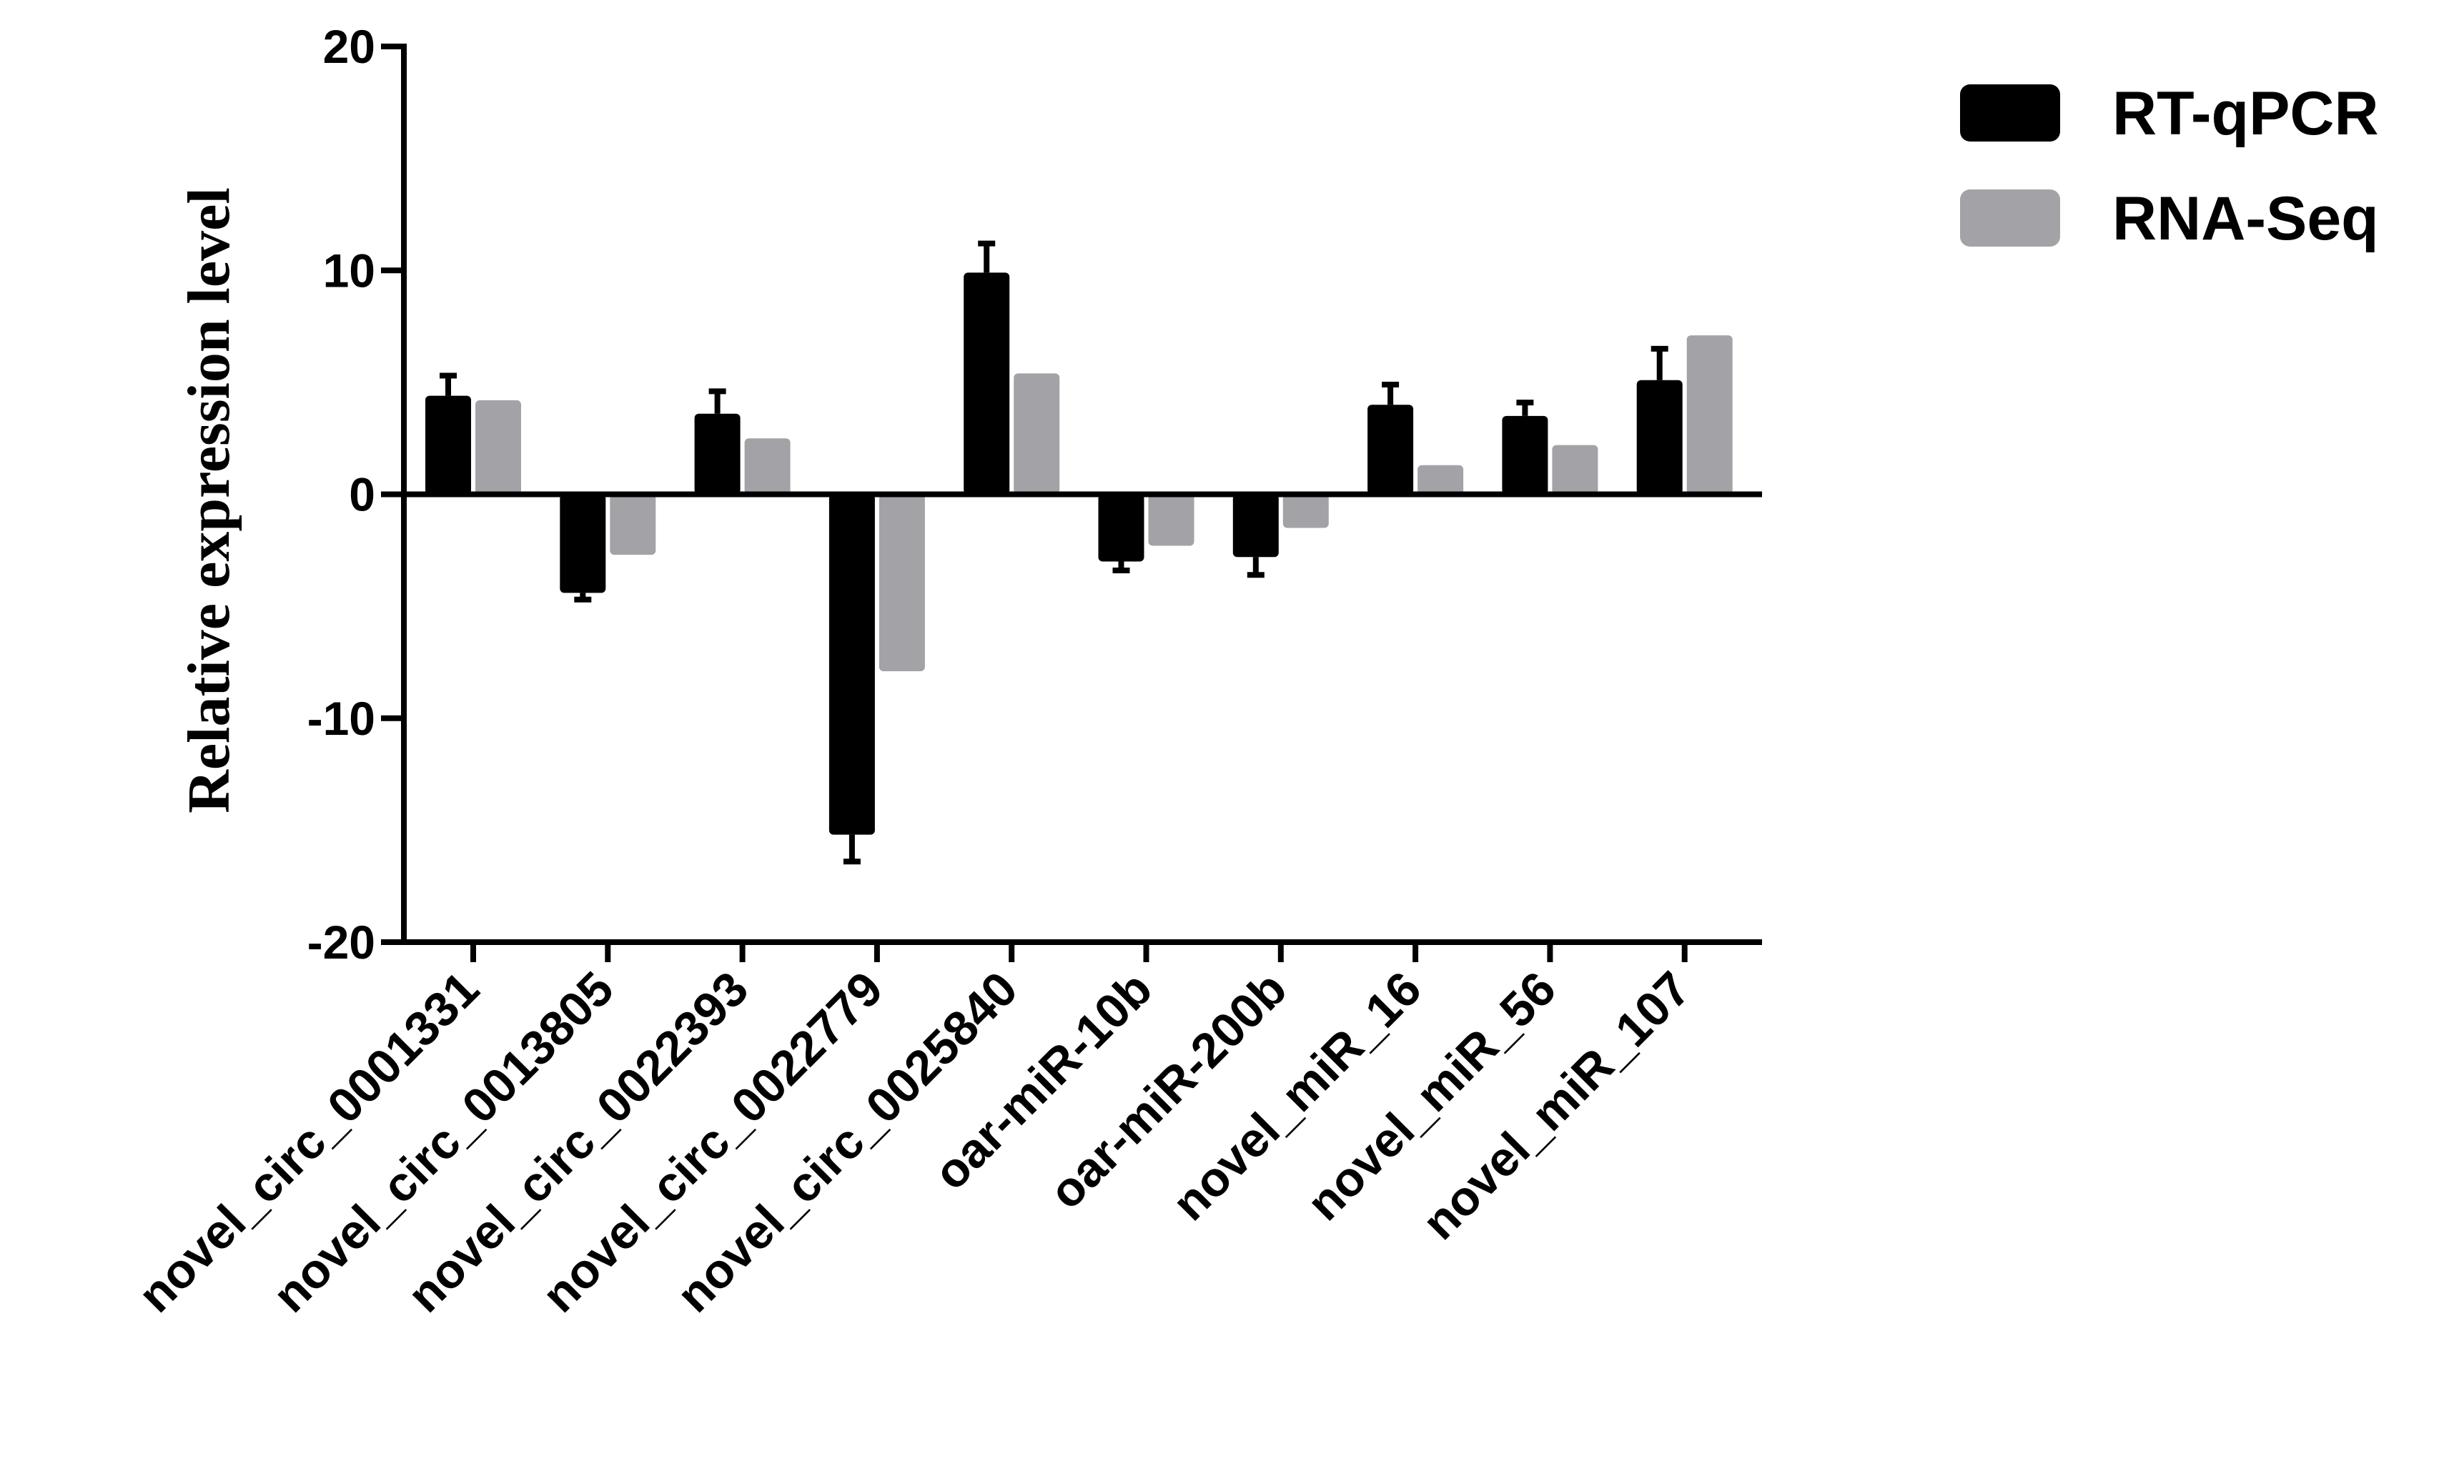 Image resolution: width=2464 pixels, height=1484 pixels. What do you see at coordinates (362, 494) in the screenshot?
I see `y-tick-label-3: 0` at bounding box center [362, 494].